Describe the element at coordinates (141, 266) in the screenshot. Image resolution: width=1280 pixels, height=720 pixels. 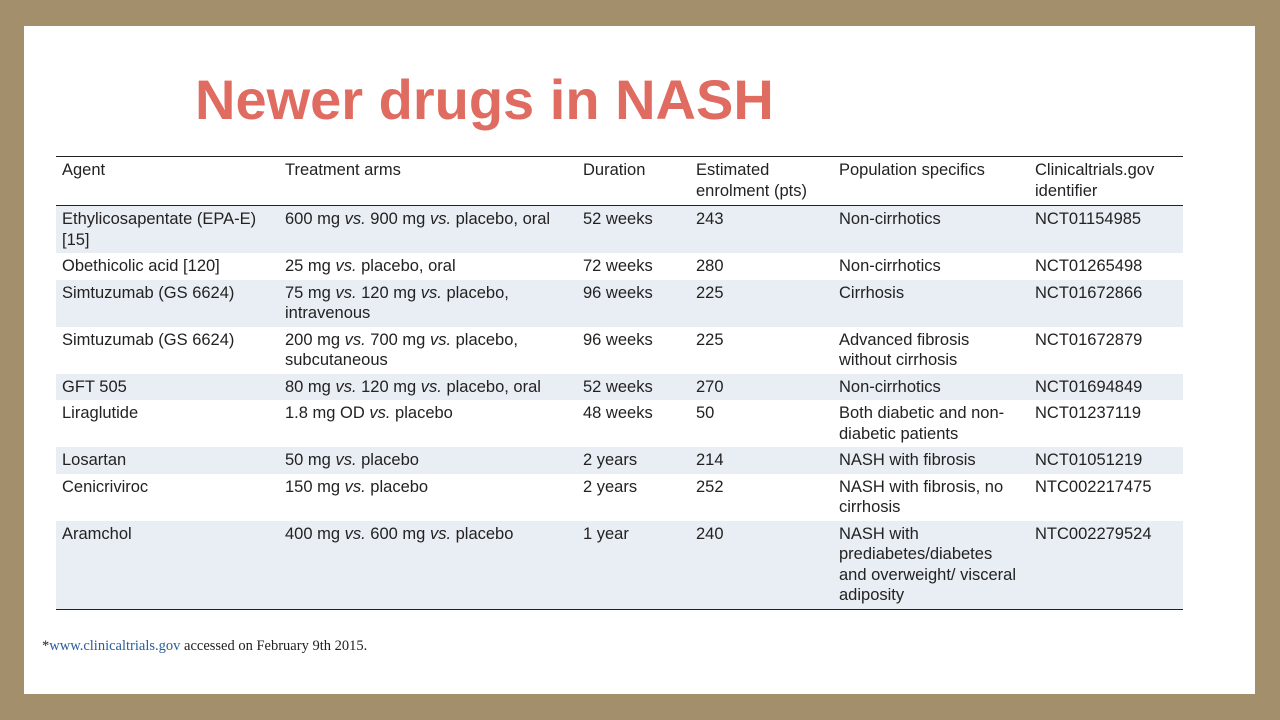
I see `cell-agent: Obethicolic acid [120]` at that location.